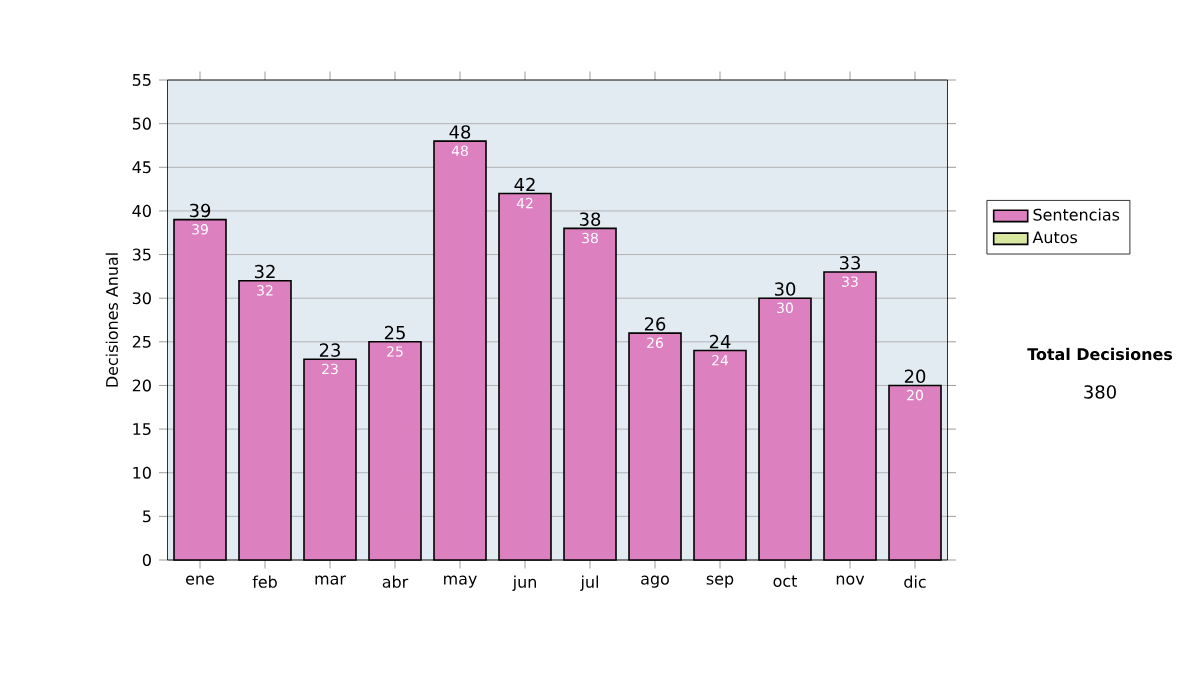 This screenshot has height=680, width=1200. I want to click on total-label: 20, so click(915, 376).